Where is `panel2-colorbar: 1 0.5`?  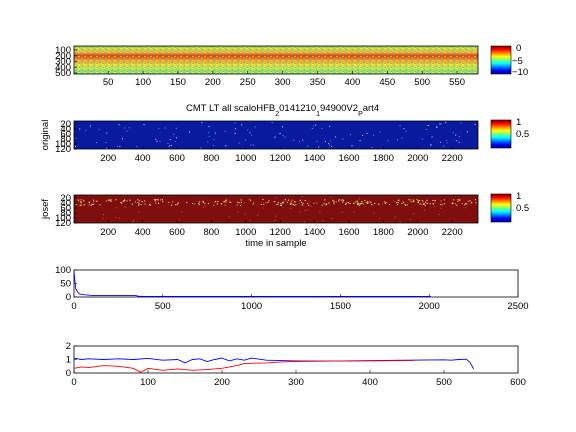
panel2-colorbar: 1 0.5 is located at coordinates (509, 133).